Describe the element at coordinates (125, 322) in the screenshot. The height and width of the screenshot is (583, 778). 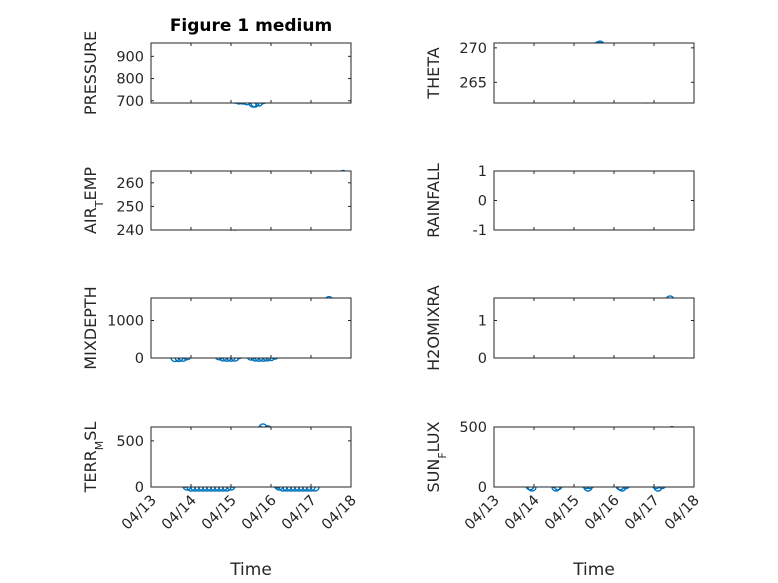
I see `y-tick-label: 1000` at that location.